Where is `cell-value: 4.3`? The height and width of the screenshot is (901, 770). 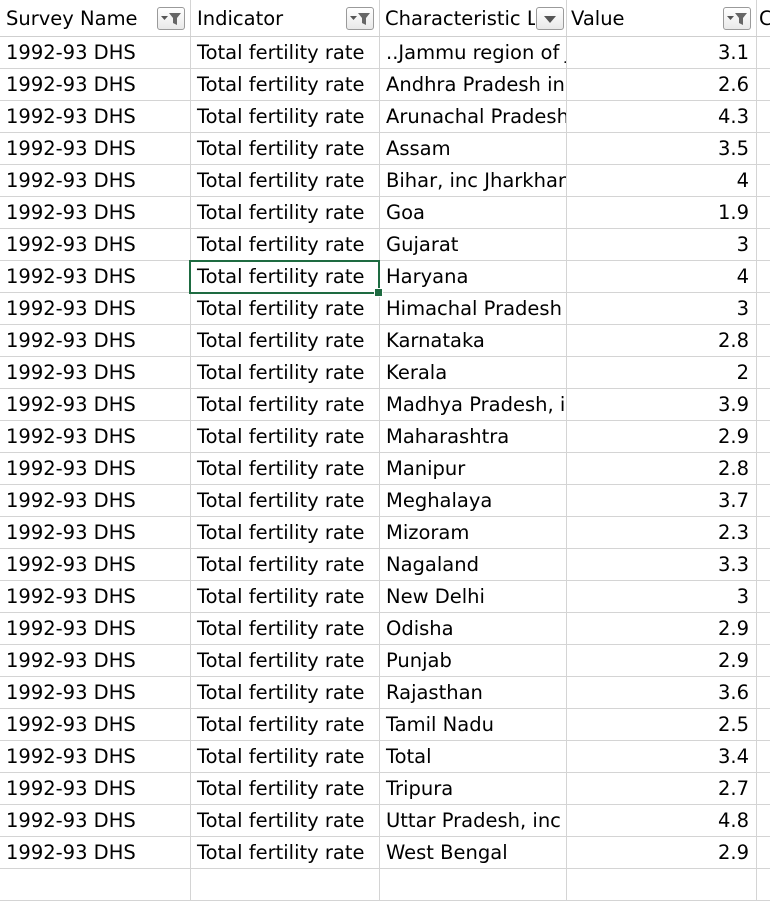
cell-value: 4.3 is located at coordinates (662, 116).